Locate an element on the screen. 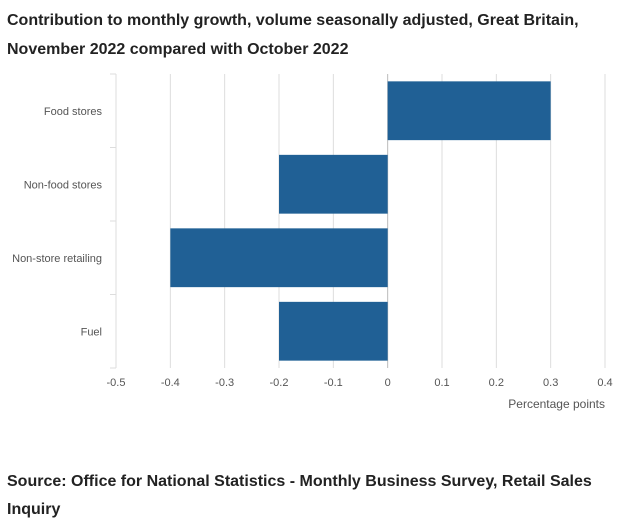 The image size is (634, 527). x-tick-label: 0.1 is located at coordinates (441, 383).